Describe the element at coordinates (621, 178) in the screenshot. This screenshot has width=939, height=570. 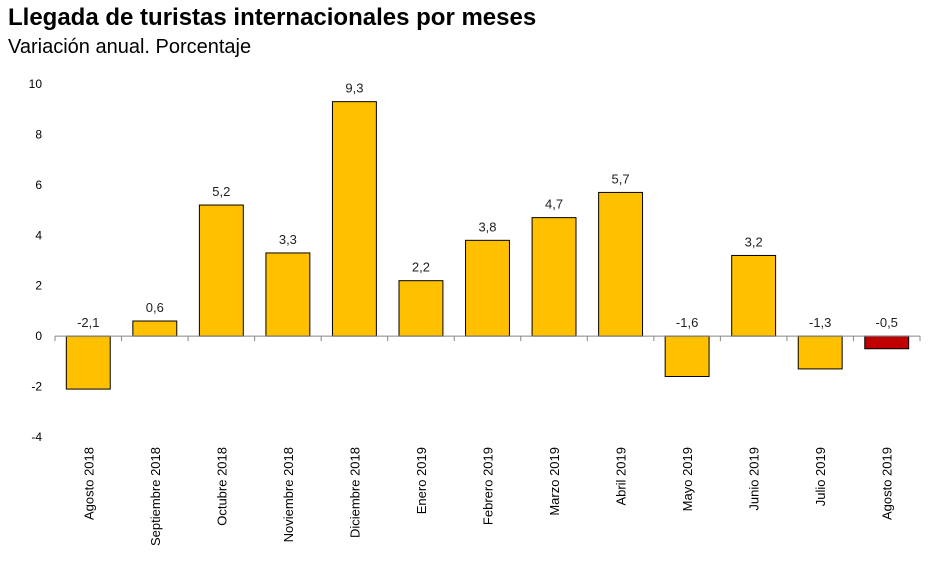
I see `data-label: 5,7` at that location.